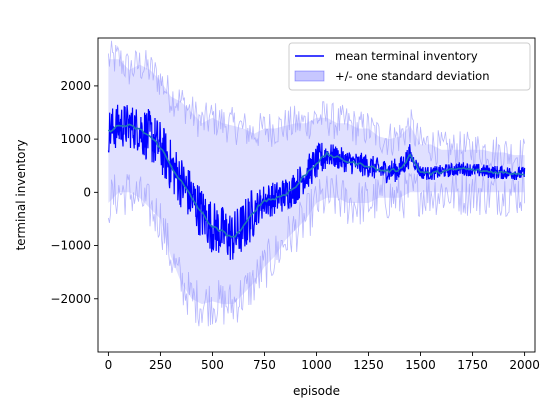 This screenshot has height=412, width=550. Describe the element at coordinates (87, 192) in the screenshot. I see `y-tick-label: 0` at that location.